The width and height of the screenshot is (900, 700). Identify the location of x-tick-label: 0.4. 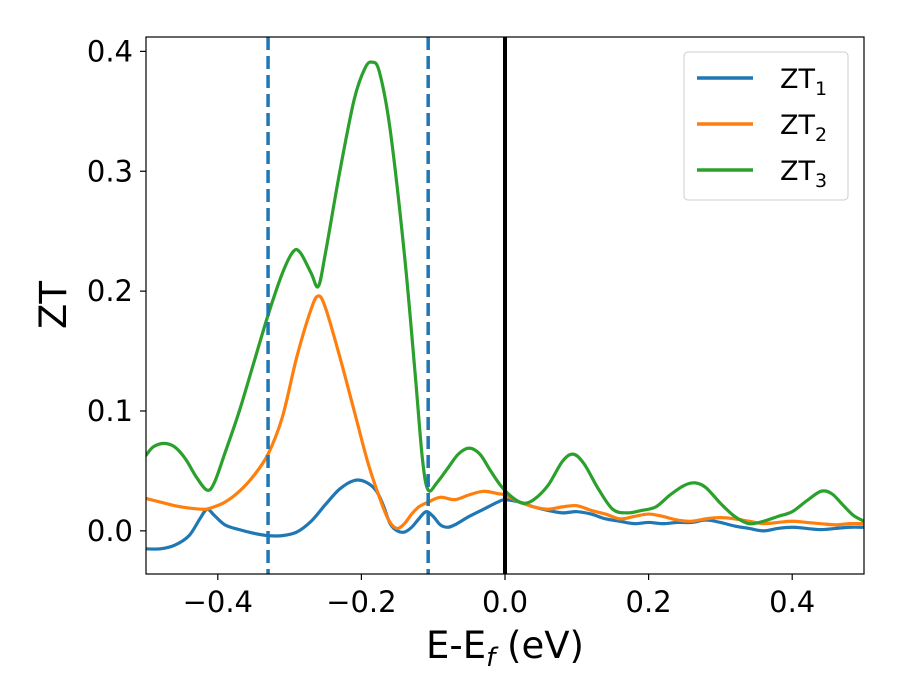
(792, 602).